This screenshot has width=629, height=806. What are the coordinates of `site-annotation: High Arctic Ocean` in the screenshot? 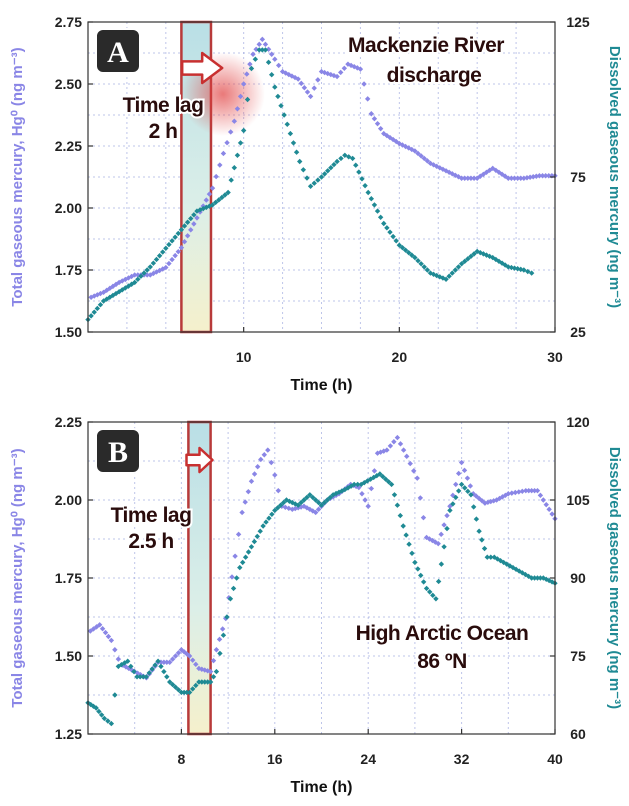 It's located at (442, 633).